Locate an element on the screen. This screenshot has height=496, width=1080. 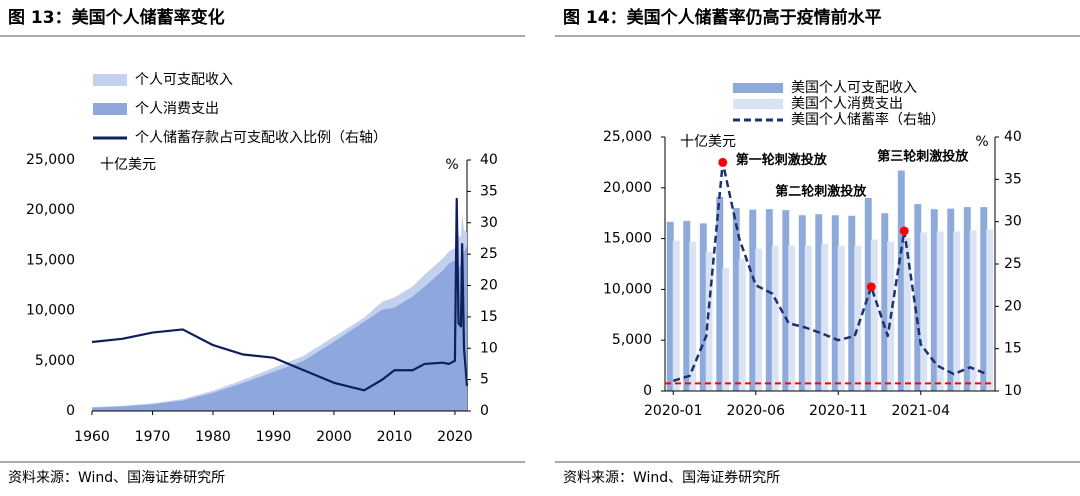
x-tick-label: 1980 is located at coordinates (213, 437).